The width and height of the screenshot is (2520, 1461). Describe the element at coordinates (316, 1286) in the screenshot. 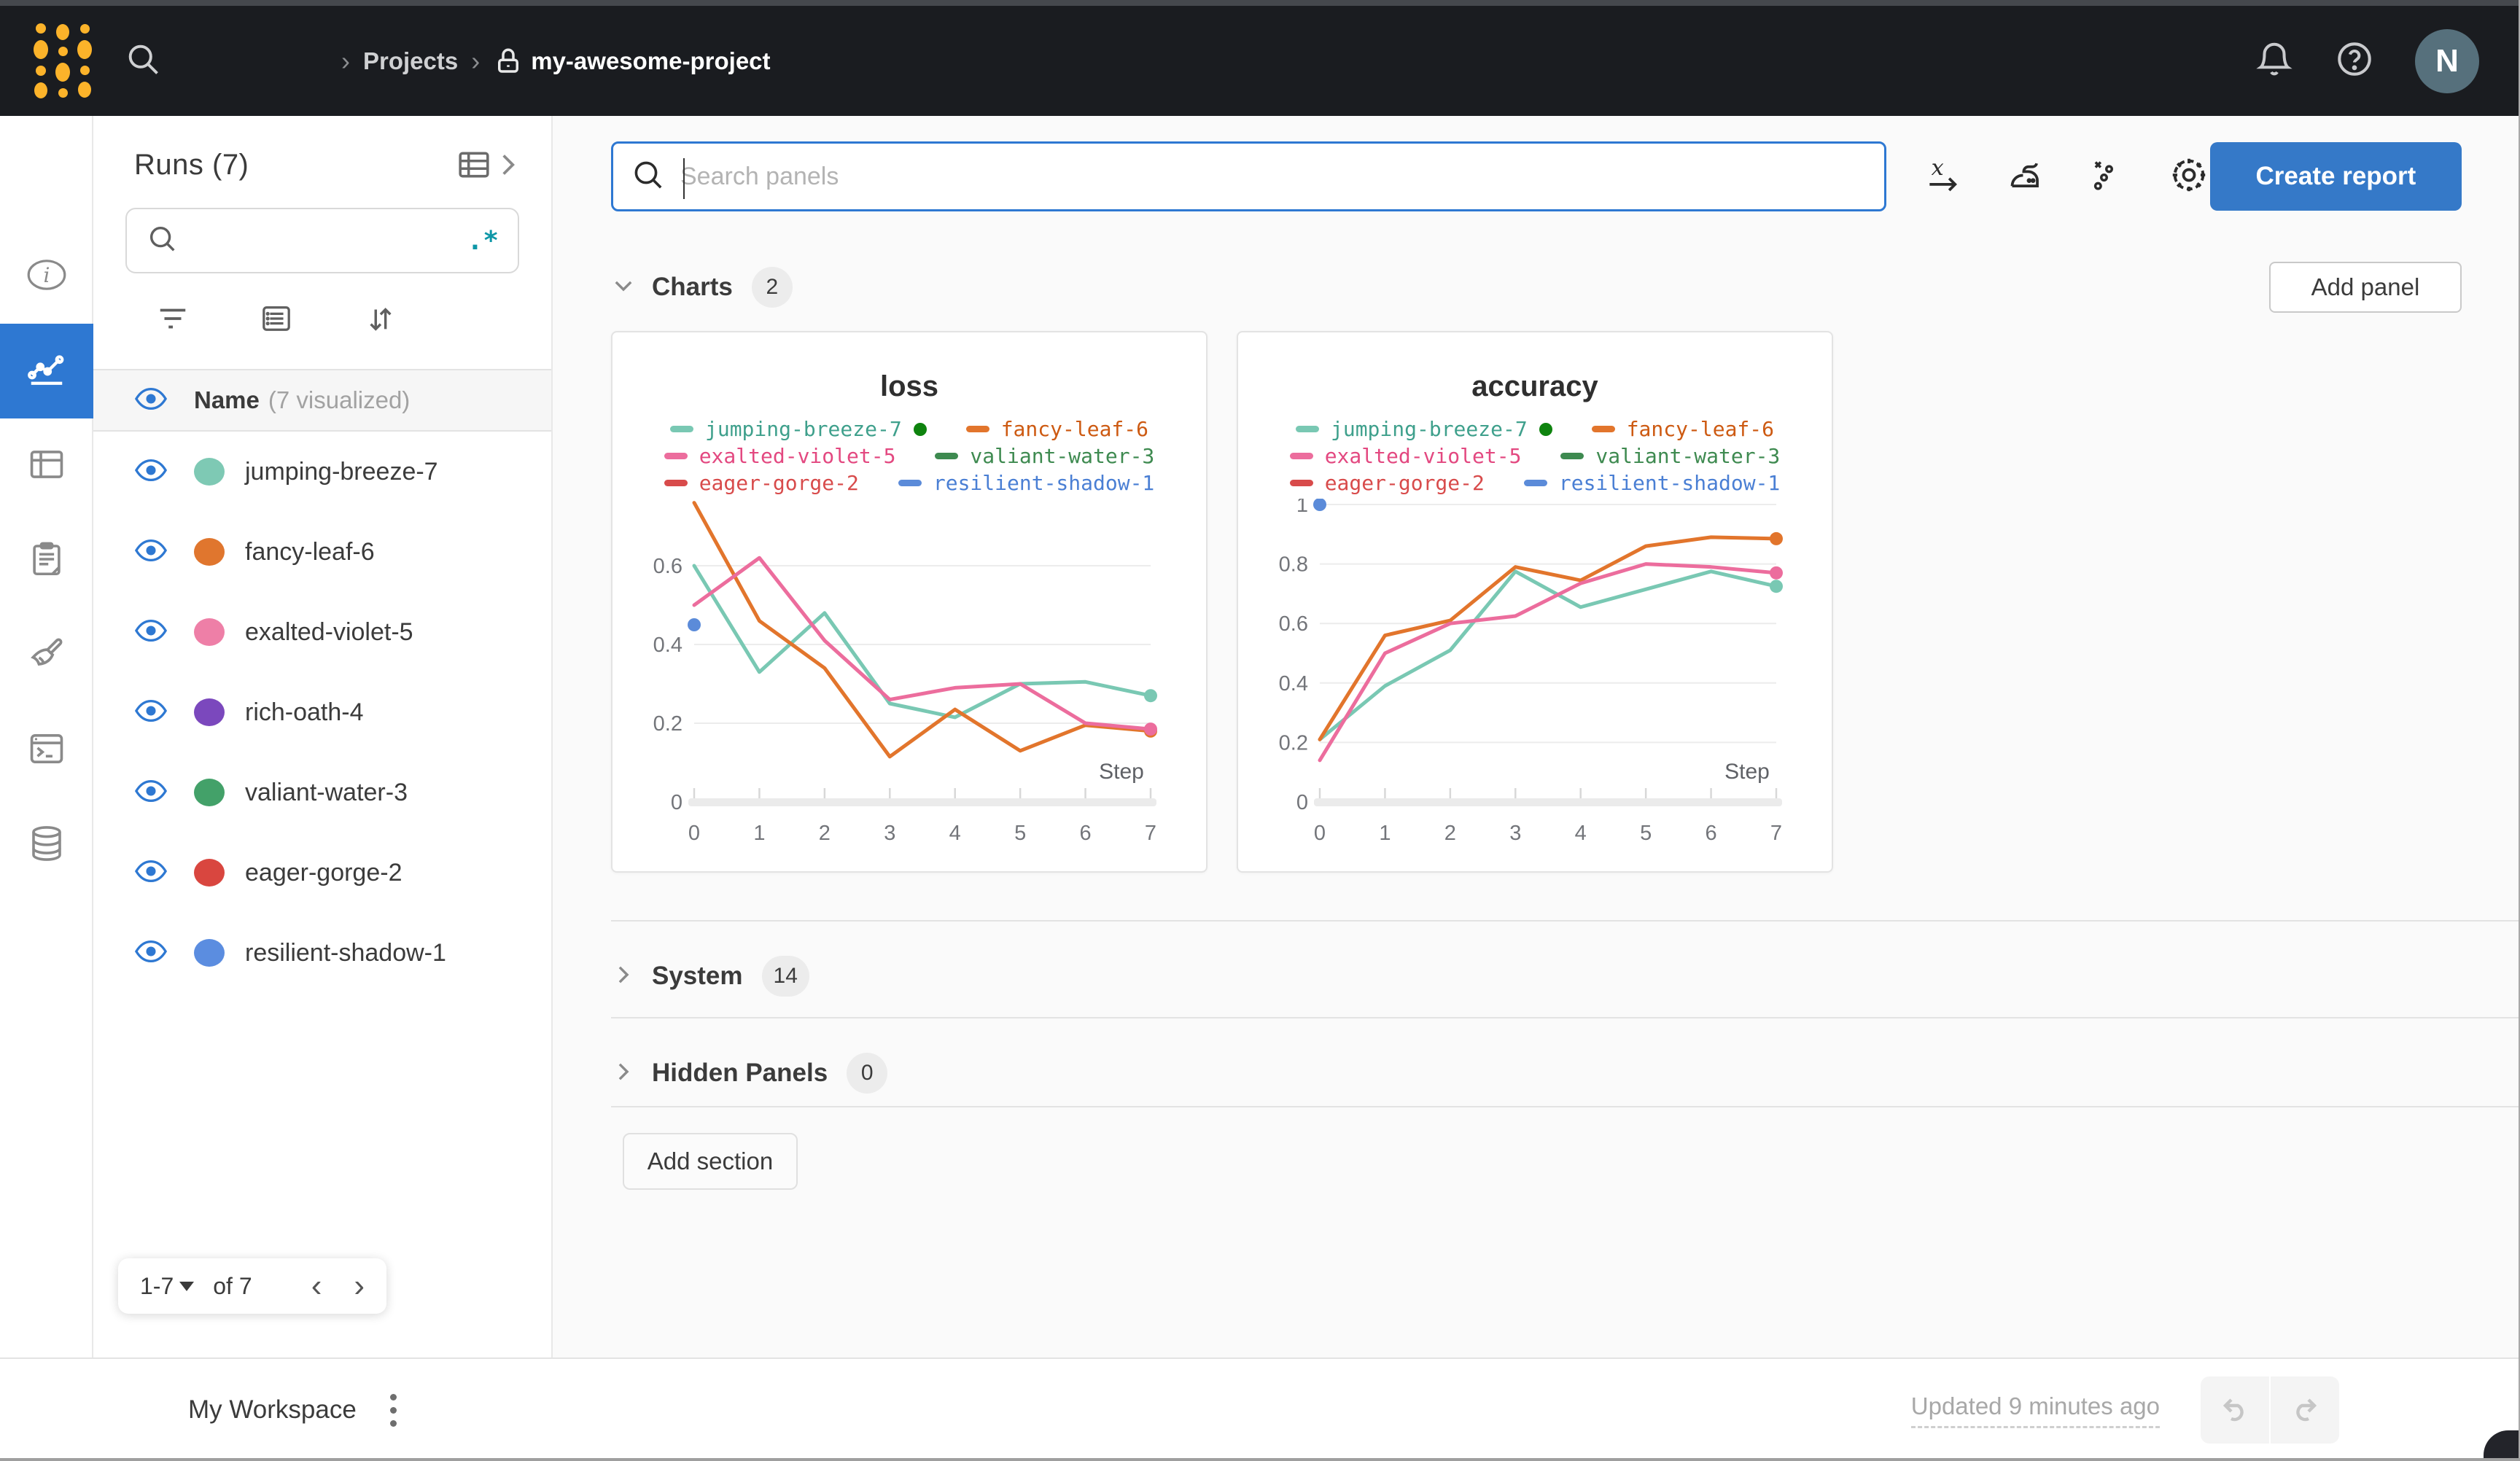

I see `prev-page-button: ‹` at that location.